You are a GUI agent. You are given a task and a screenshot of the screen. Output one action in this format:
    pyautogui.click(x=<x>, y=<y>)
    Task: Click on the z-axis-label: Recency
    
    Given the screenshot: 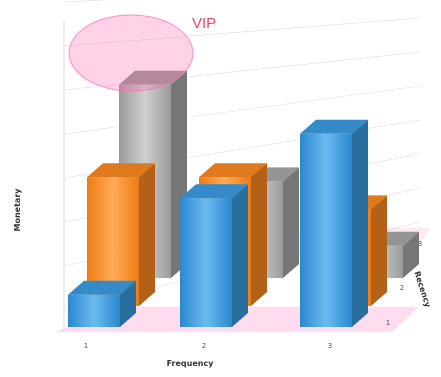 What is the action you would take?
    pyautogui.click(x=422, y=289)
    